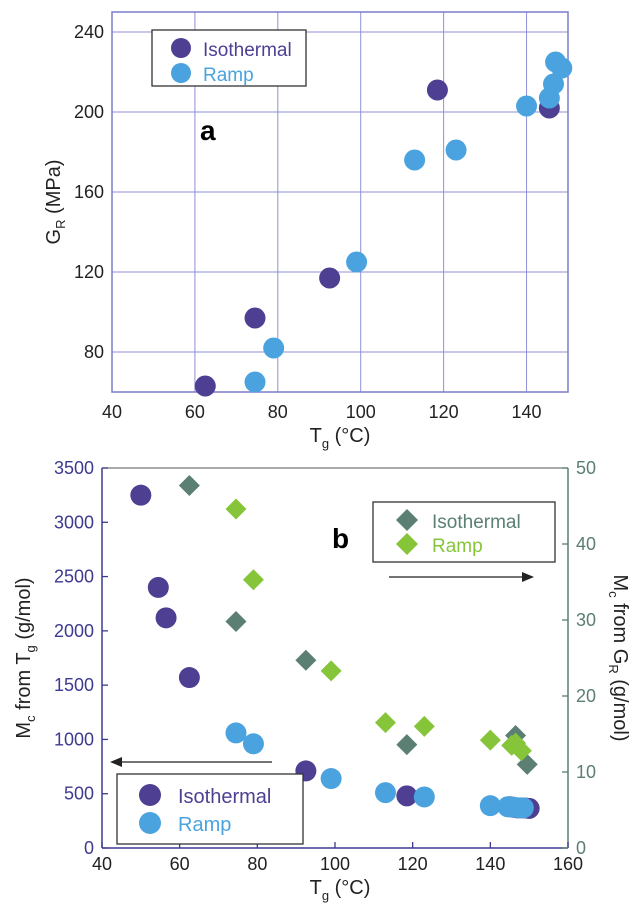 The image size is (640, 915). What do you see at coordinates (613, 668) in the screenshot?
I see `panel-b-ylabel-right-sub2: R` at bounding box center [613, 668].